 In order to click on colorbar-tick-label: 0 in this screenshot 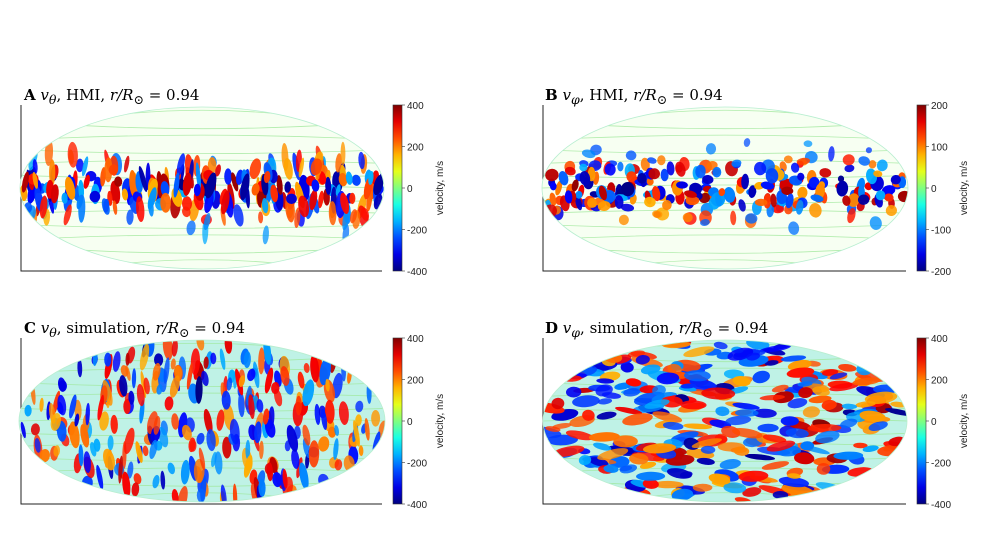, I will do `click(934, 189)`.